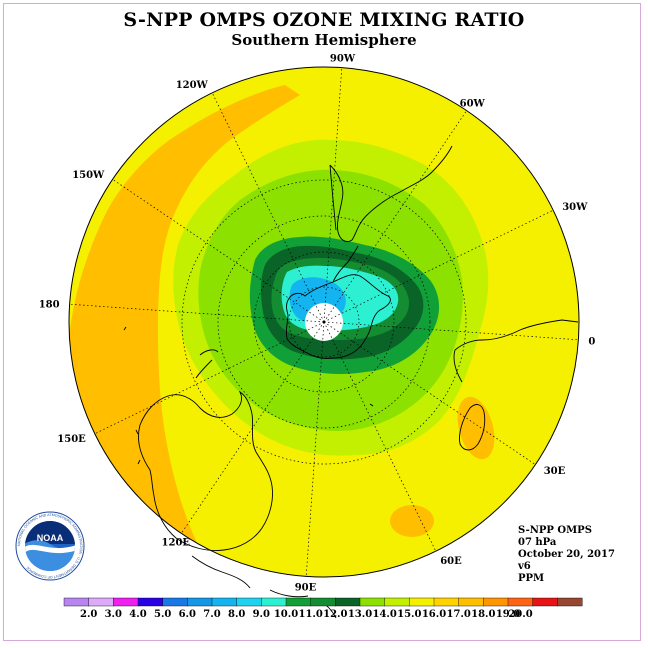 The image size is (648, 648). I want to click on longitude-label: 0, so click(591, 342).